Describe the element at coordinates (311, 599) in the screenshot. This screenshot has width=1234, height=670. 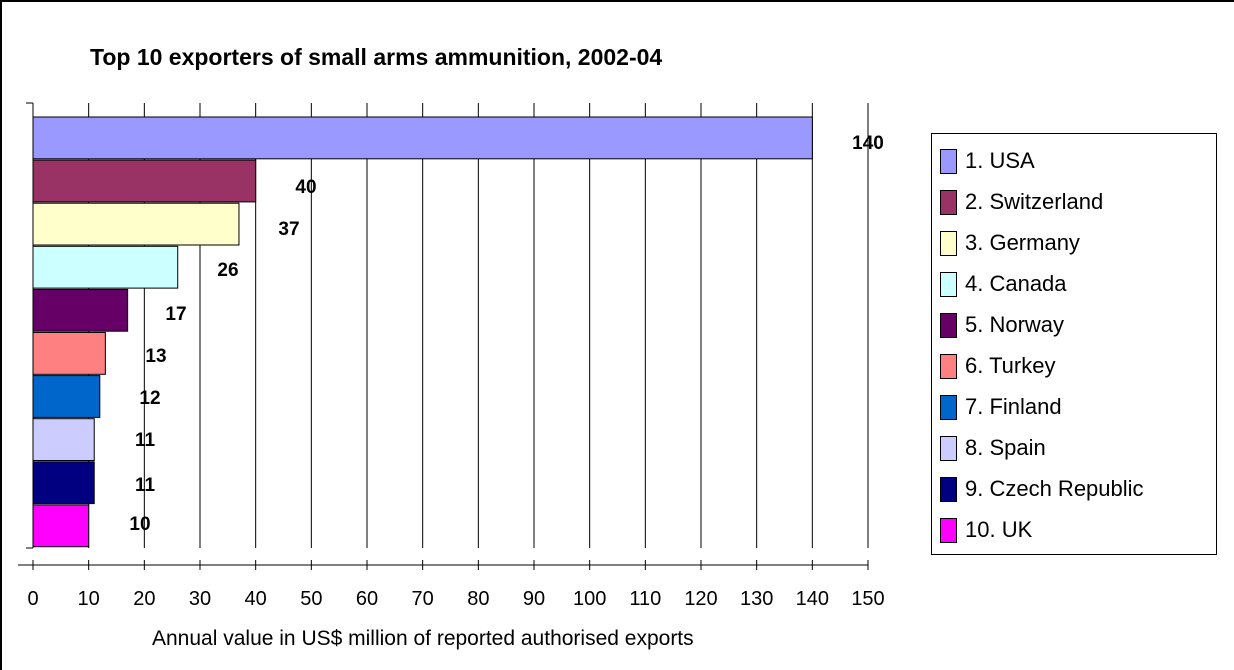
I see `x-tick-label: 50` at that location.